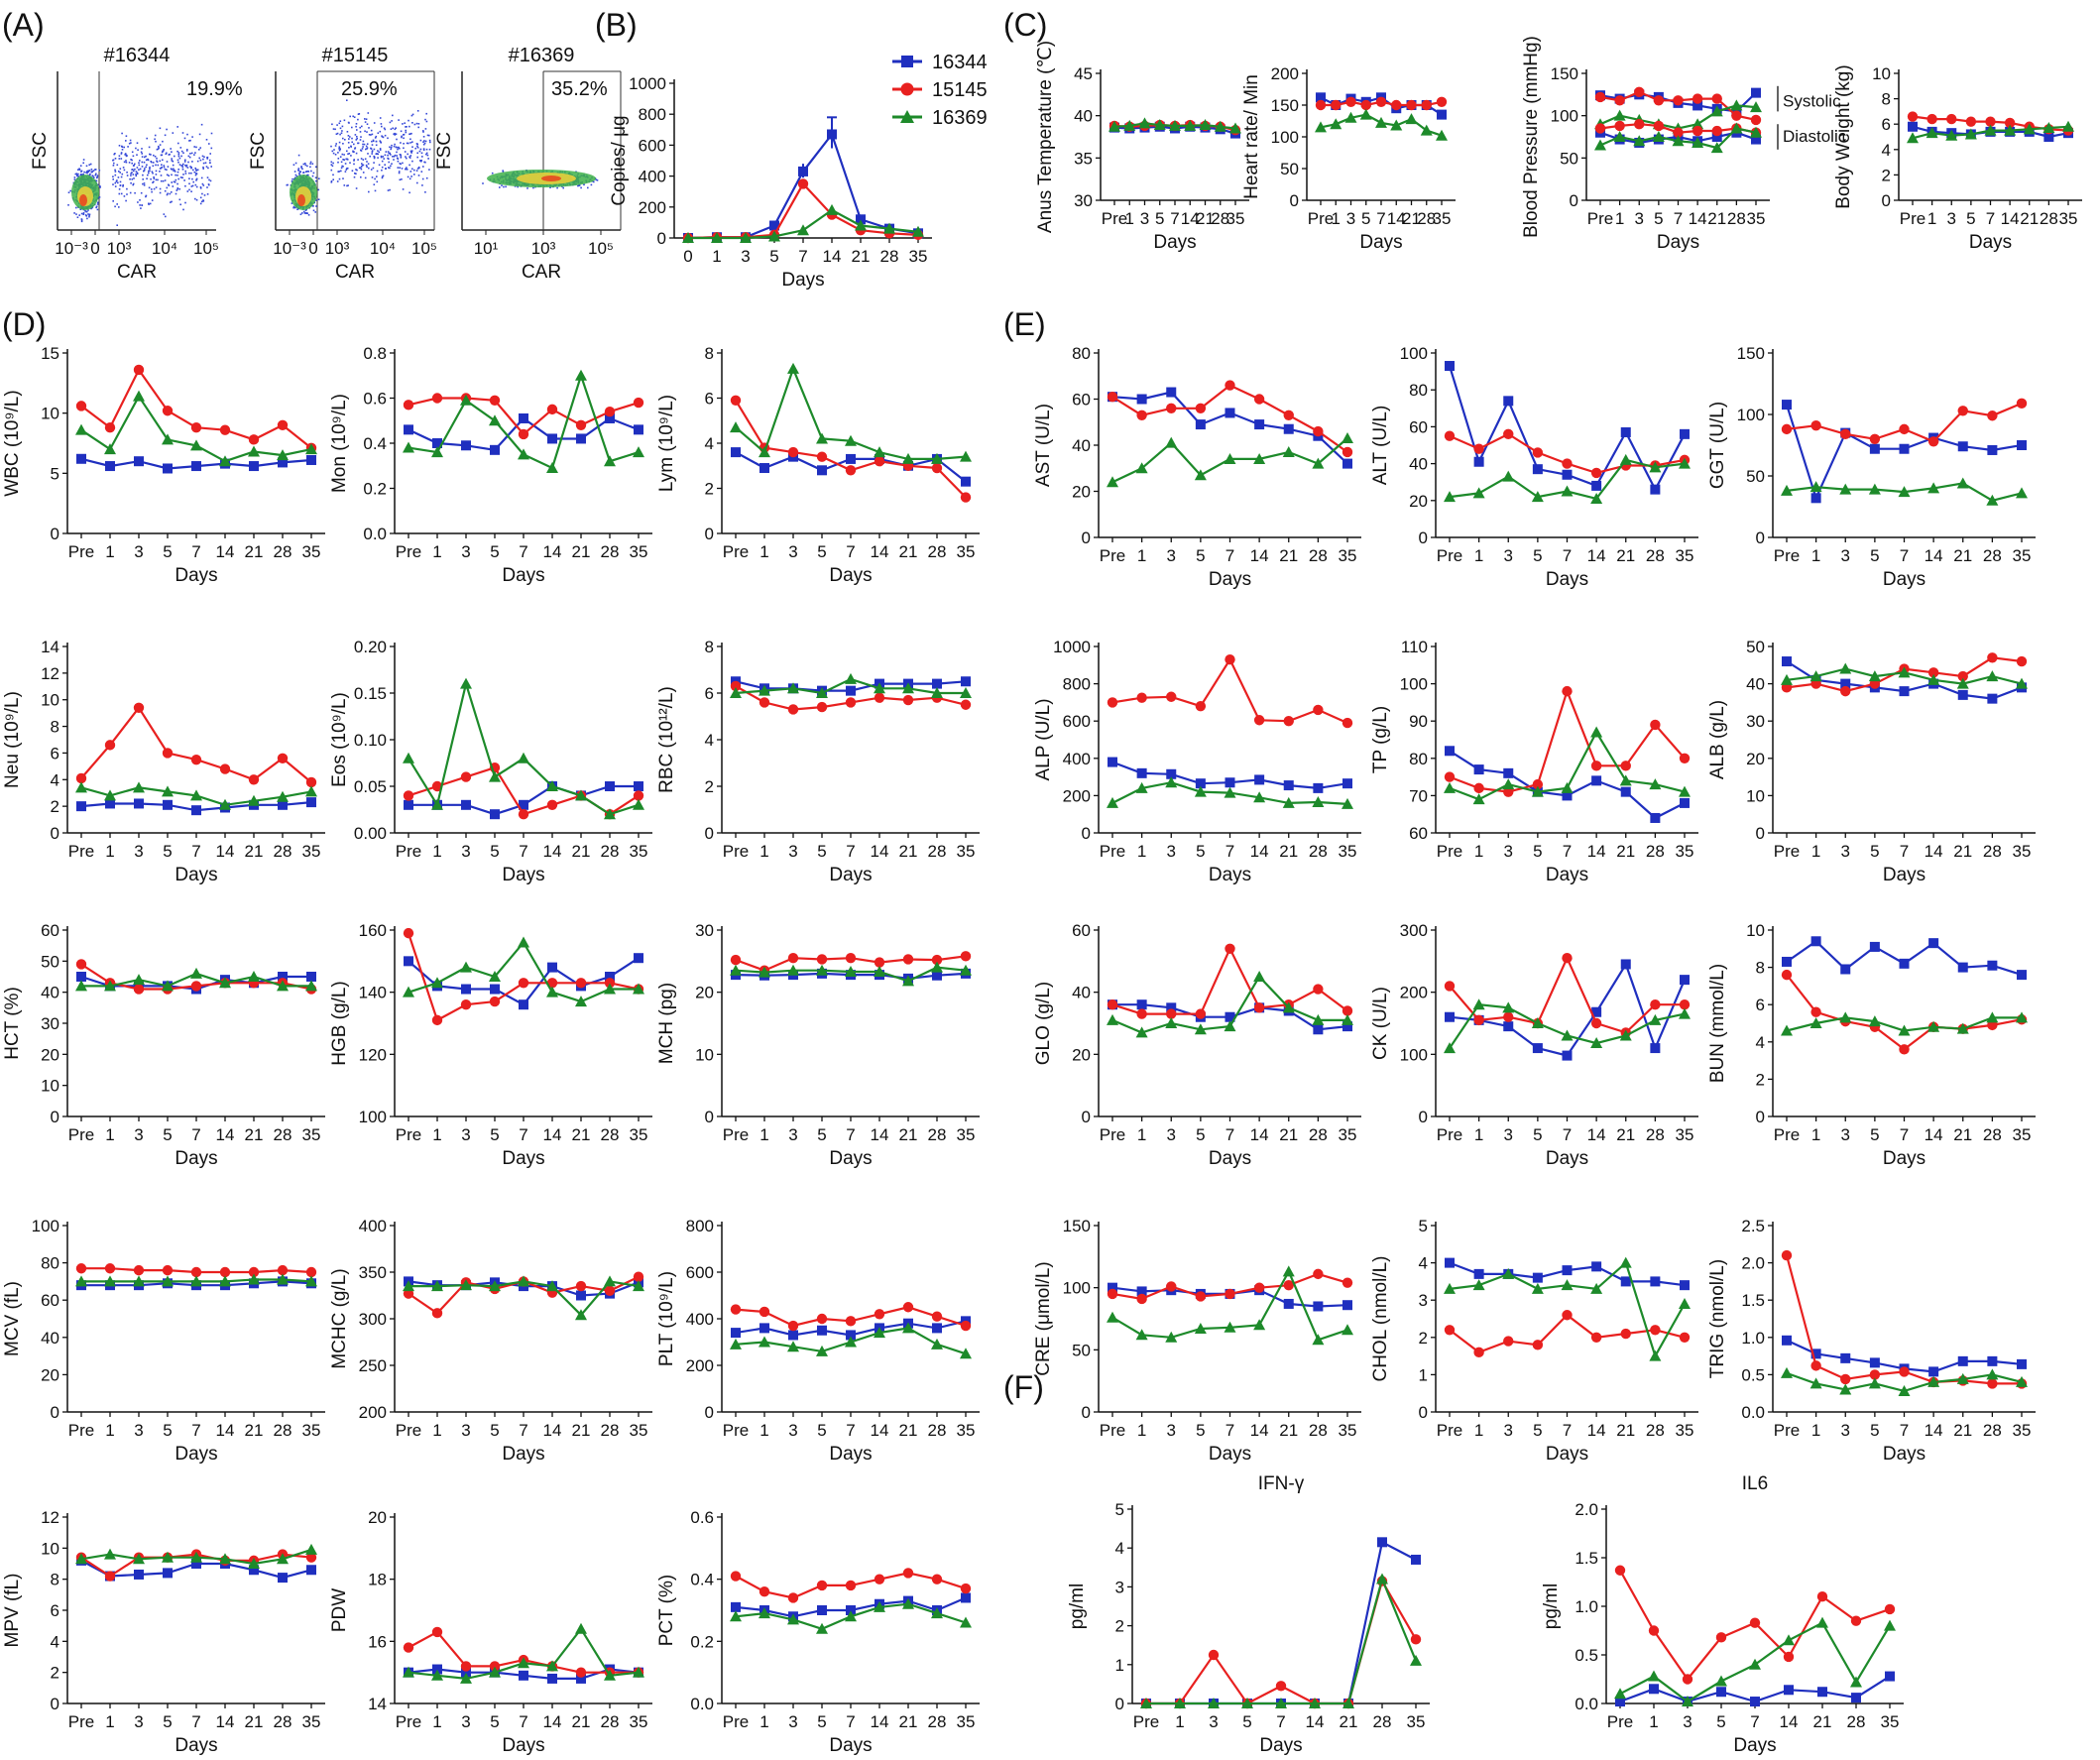 The height and width of the screenshot is (1760, 2100). Describe the element at coordinates (940, 62) in the screenshot. I see `legend-item-16344: 16344` at that location.